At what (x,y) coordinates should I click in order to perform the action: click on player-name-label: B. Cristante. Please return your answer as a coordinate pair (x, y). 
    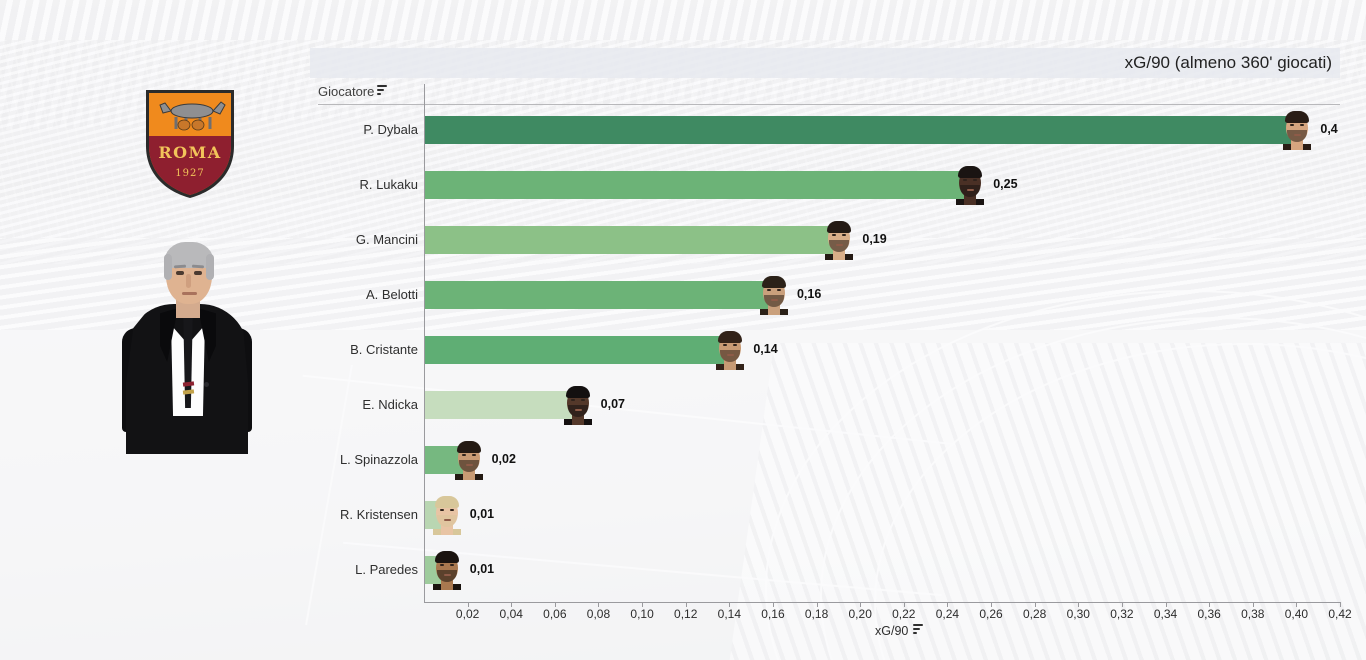
    Looking at the image, I should click on (384, 349).